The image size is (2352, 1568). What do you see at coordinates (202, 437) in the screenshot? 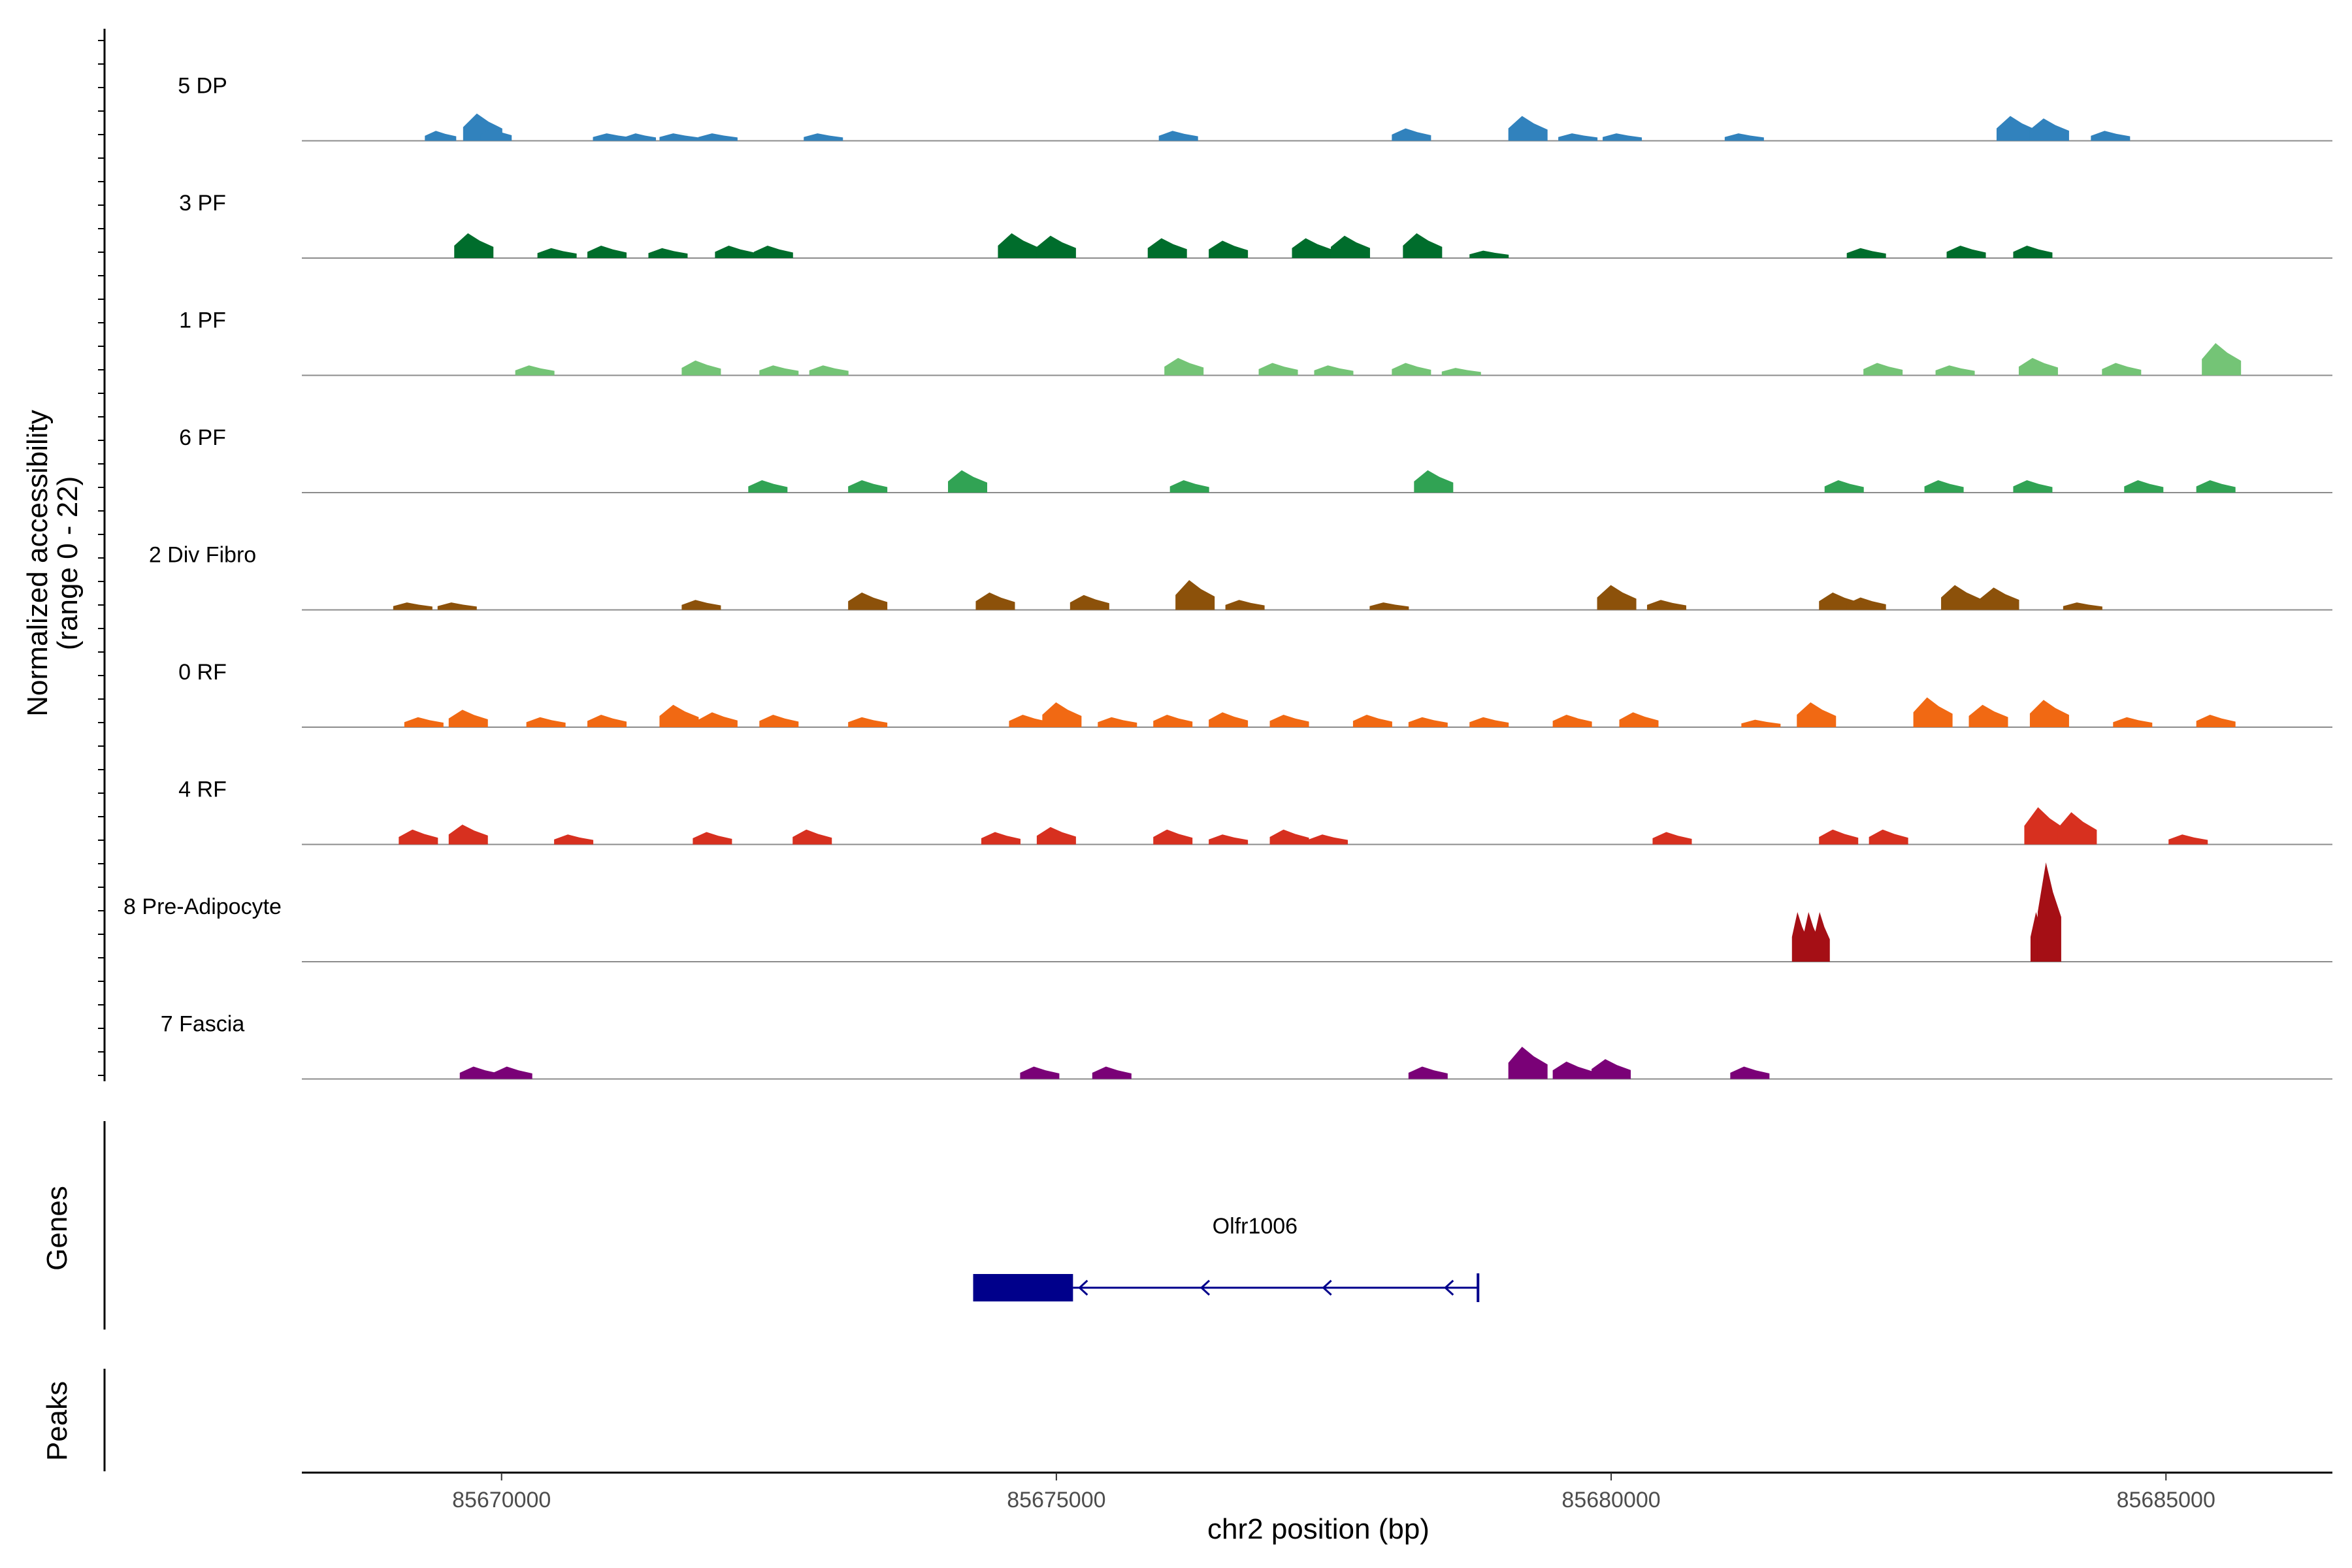
I see `track-label: 6 PF` at bounding box center [202, 437].